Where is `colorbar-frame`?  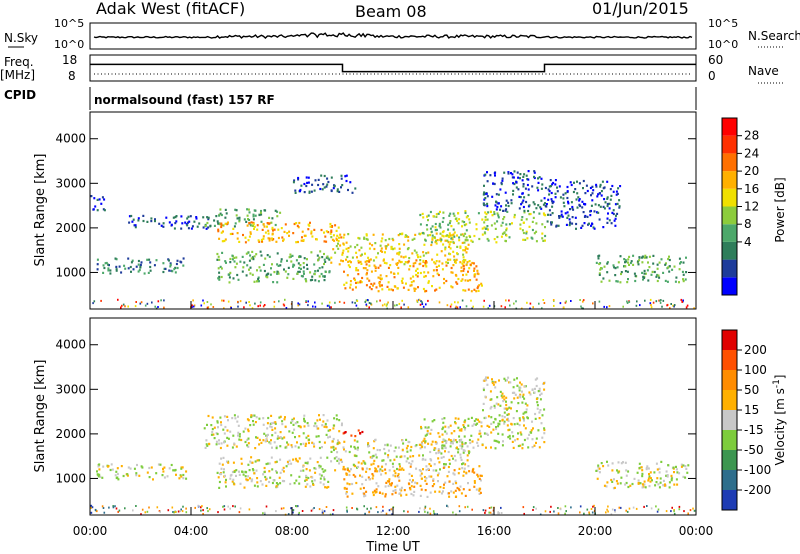
colorbar-frame is located at coordinates (729, 420).